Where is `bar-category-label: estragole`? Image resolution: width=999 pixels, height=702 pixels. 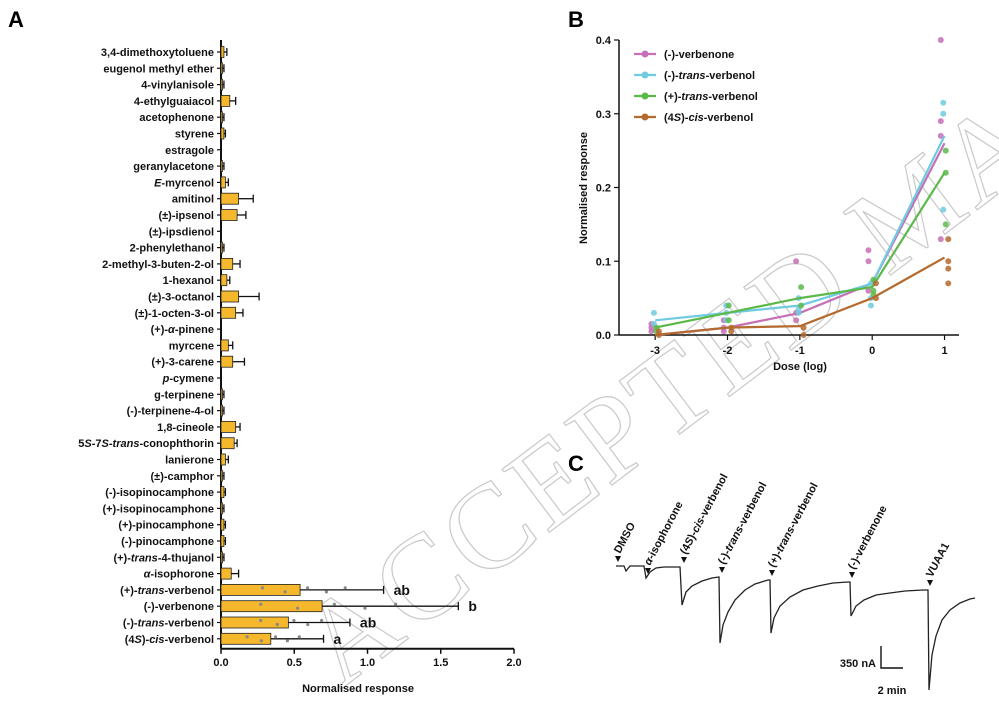 bar-category-label: estragole is located at coordinates (189, 151).